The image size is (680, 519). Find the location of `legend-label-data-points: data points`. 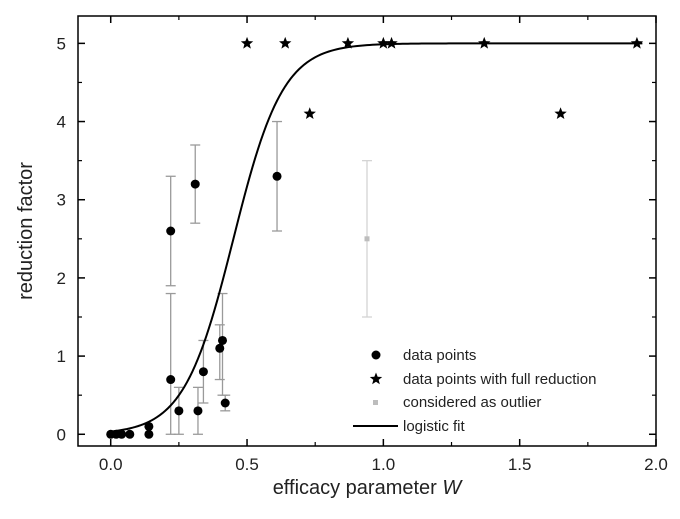

legend-label-data-points: data points is located at coordinates (439, 355).